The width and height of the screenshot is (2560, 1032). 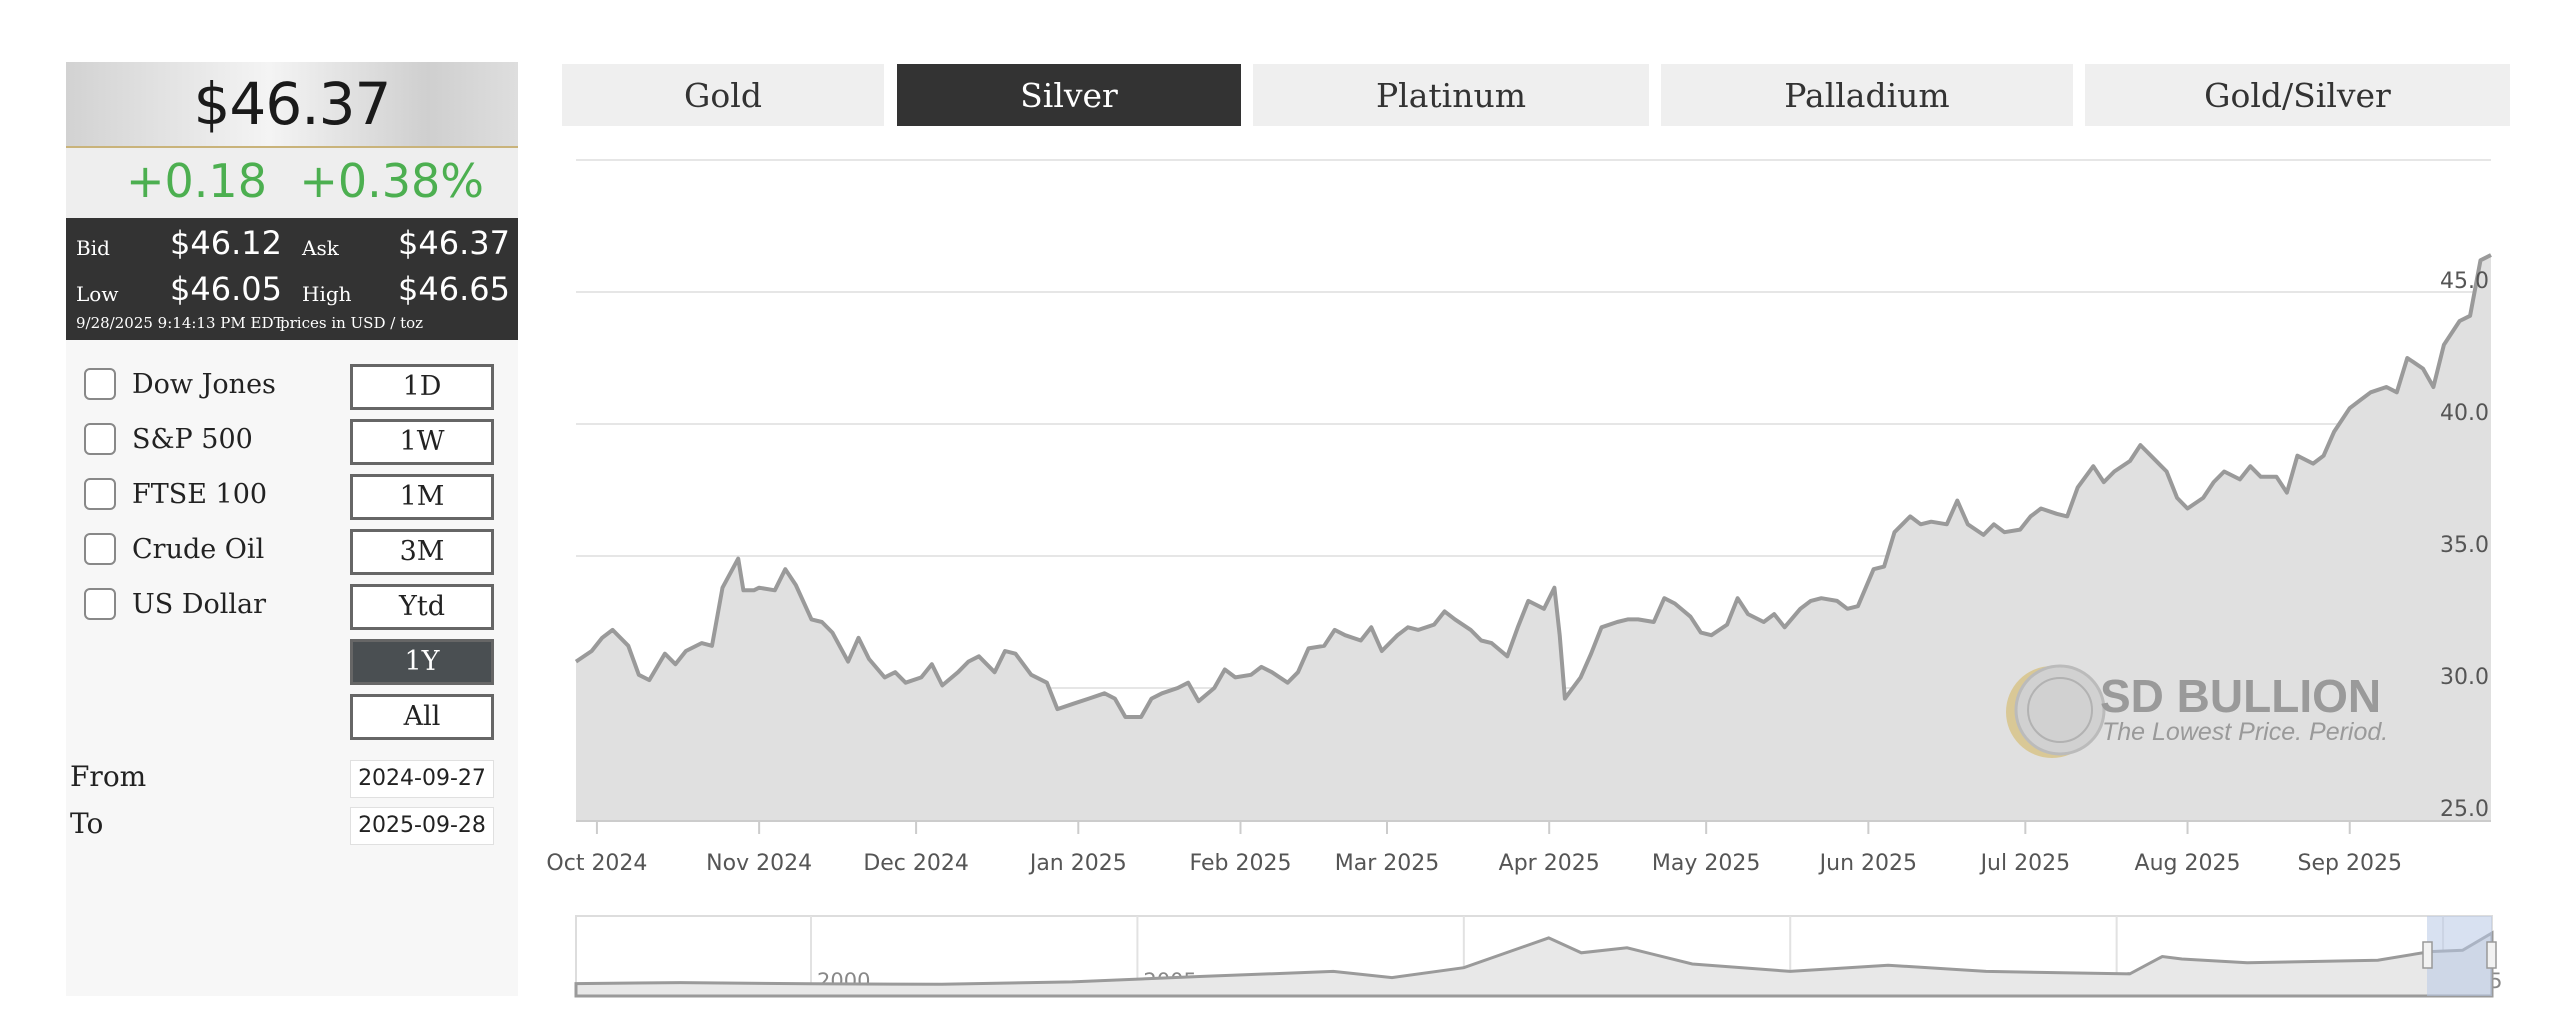 I want to click on x-tick-label: Jun 2025, so click(x=1867, y=863).